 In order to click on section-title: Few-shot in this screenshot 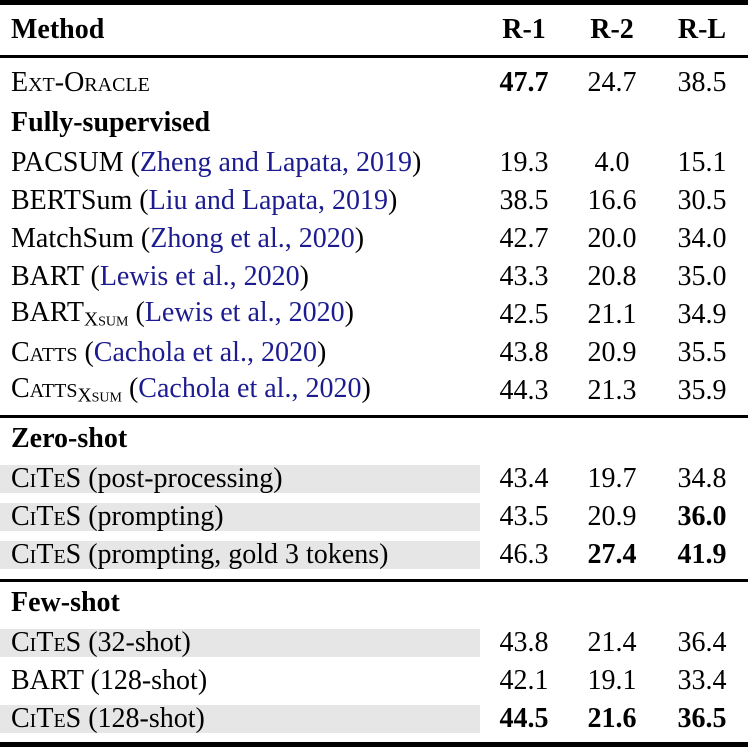, I will do `click(65, 602)`.